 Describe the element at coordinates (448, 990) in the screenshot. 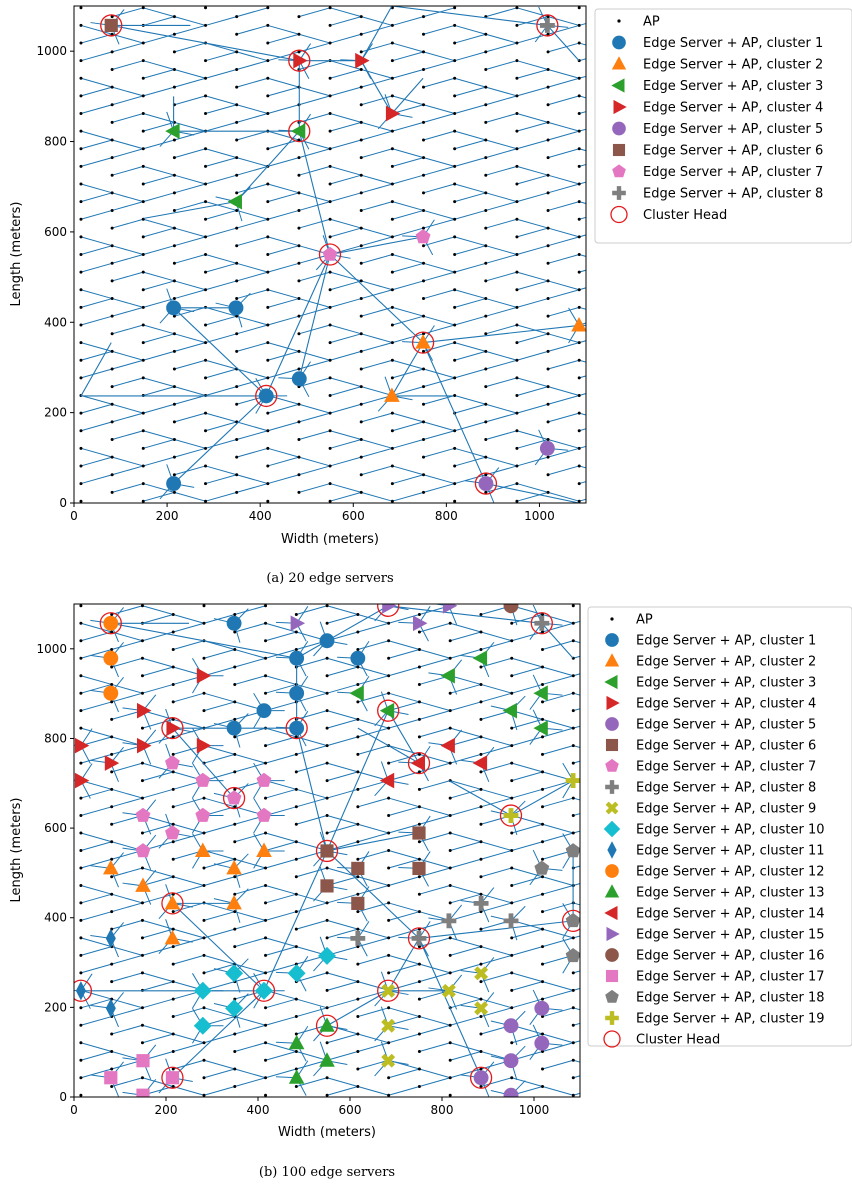

I see `panel-b-server-cluster-9-shape` at that location.